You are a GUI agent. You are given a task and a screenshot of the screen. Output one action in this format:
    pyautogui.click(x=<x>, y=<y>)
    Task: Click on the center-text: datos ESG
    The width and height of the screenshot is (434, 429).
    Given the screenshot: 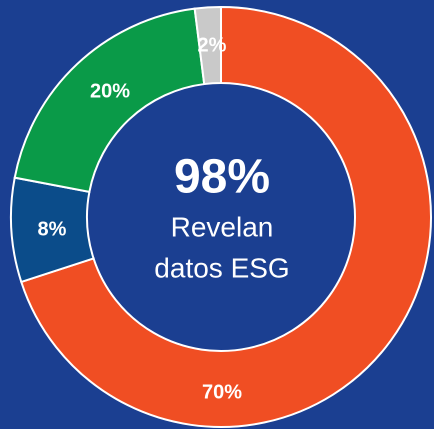 What is the action you would take?
    pyautogui.click(x=221, y=267)
    